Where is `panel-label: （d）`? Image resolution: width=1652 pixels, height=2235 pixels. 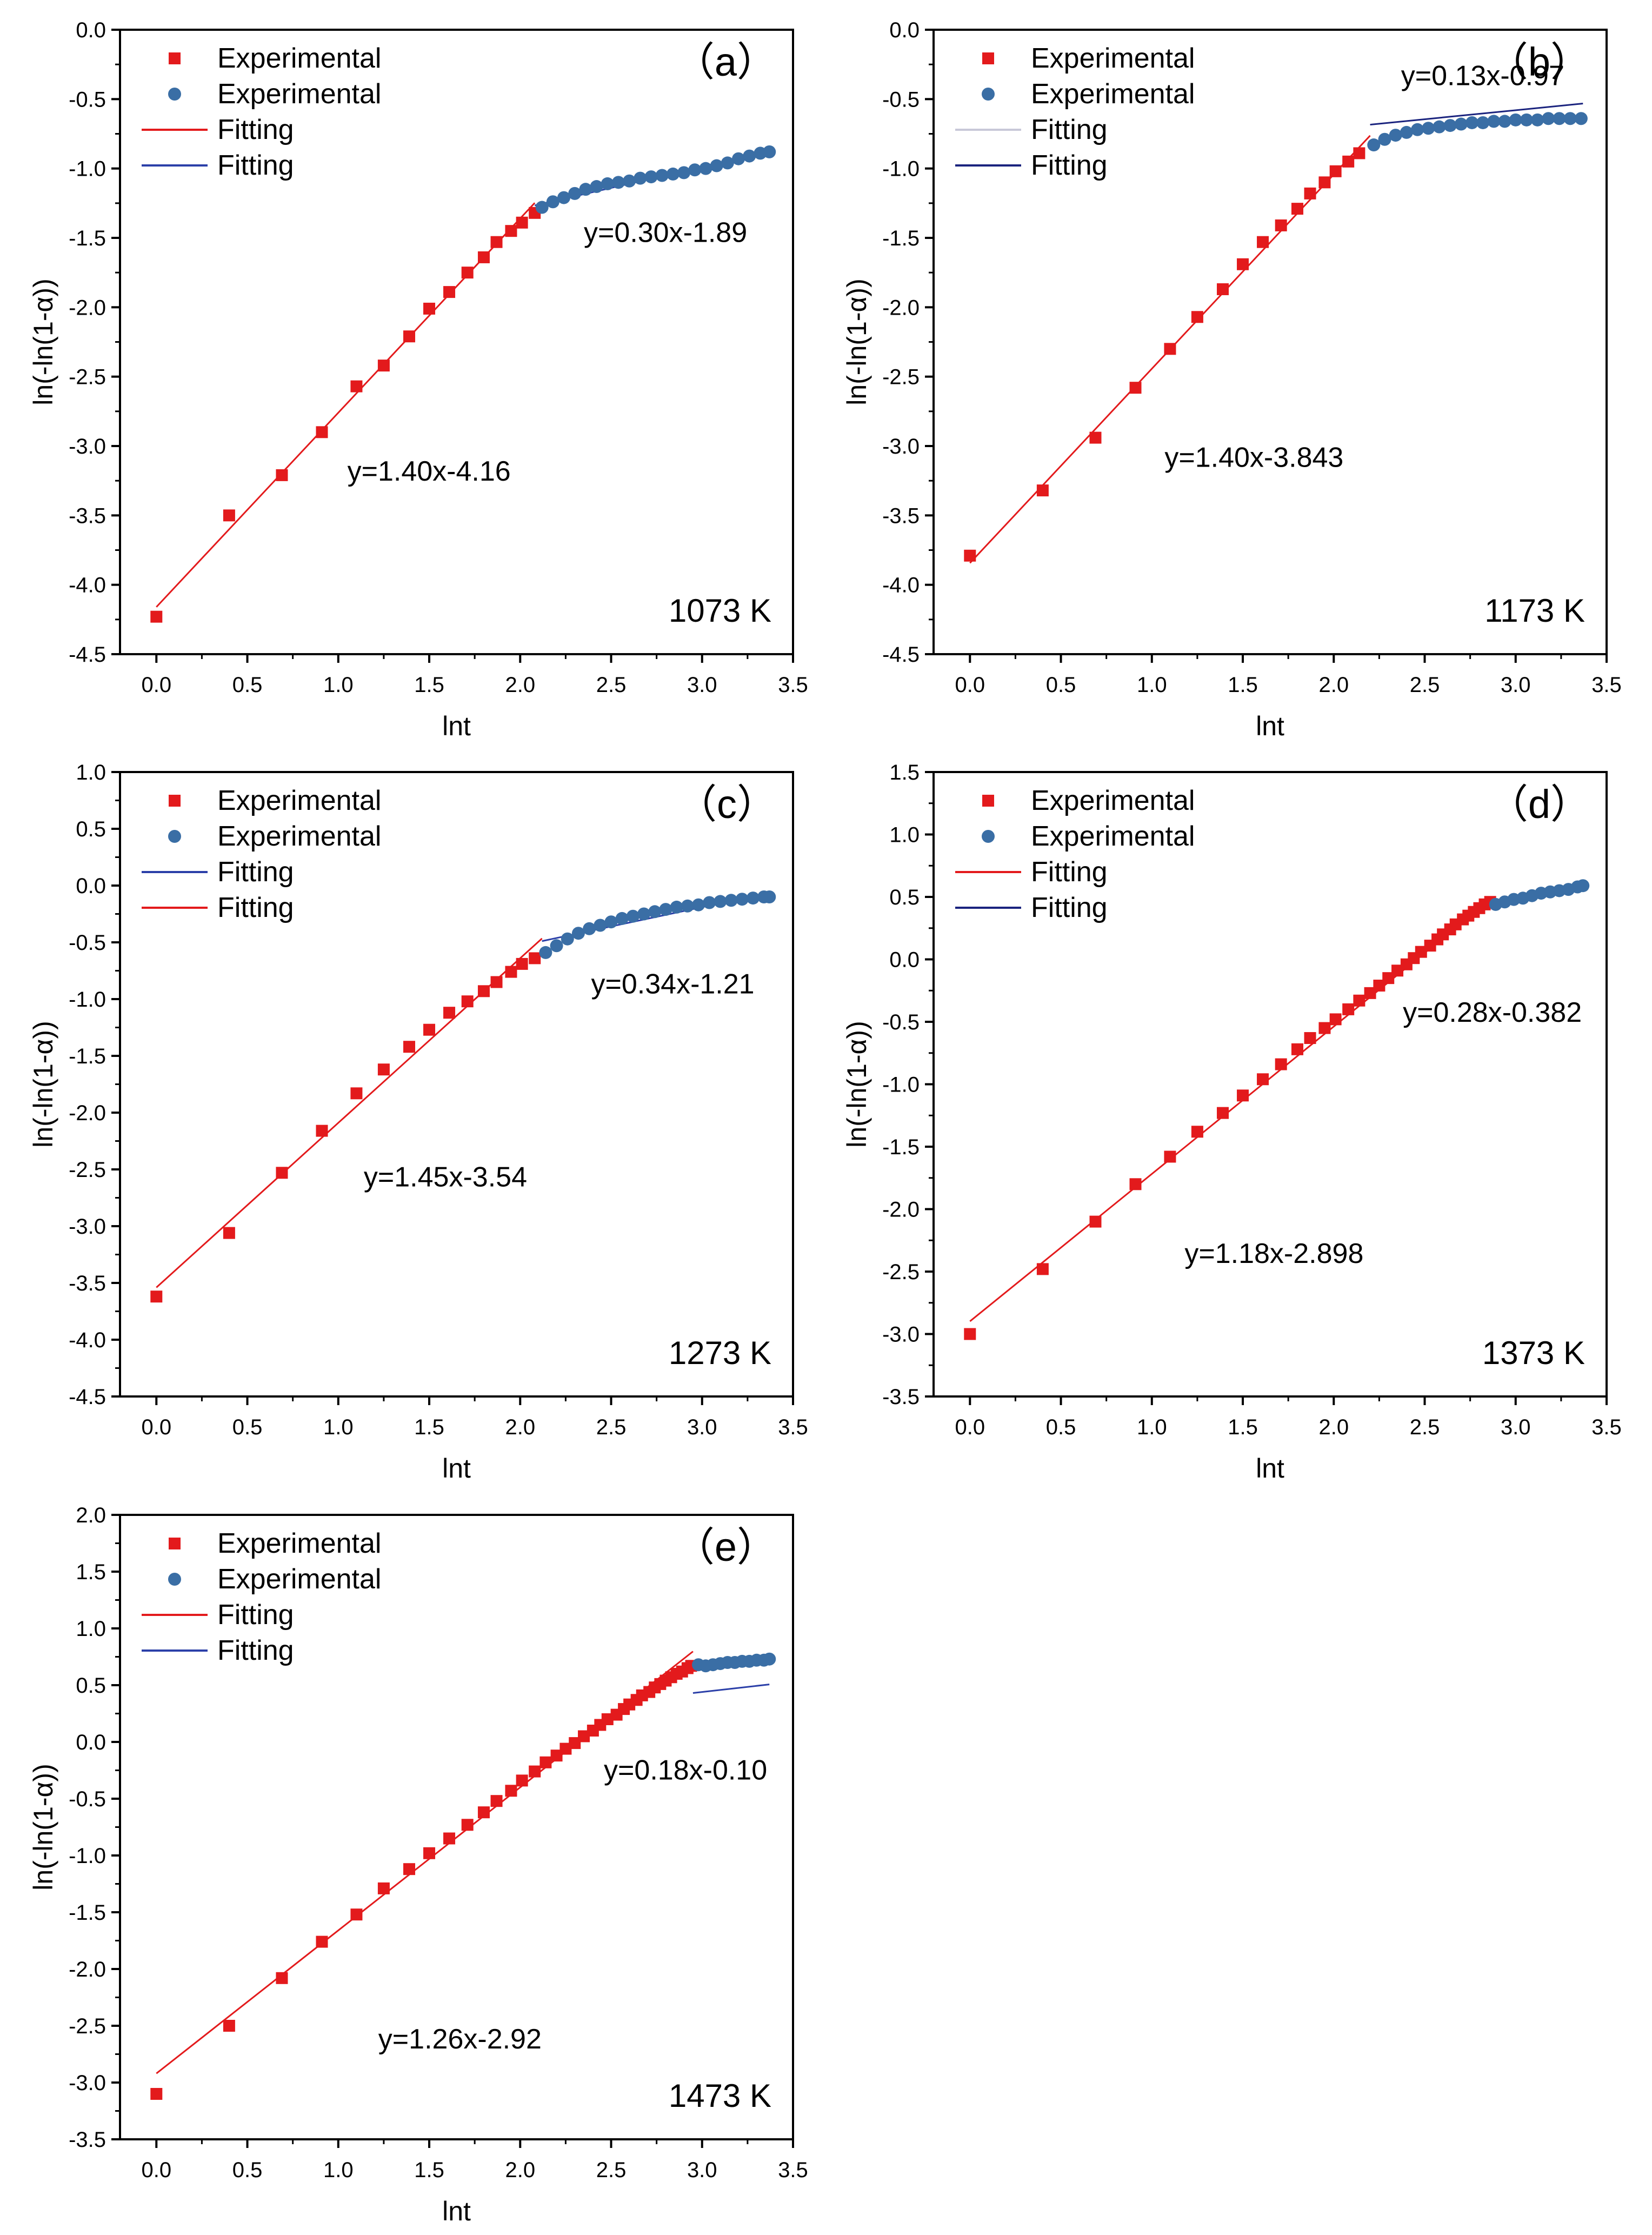 panel-label: （d） is located at coordinates (1539, 804).